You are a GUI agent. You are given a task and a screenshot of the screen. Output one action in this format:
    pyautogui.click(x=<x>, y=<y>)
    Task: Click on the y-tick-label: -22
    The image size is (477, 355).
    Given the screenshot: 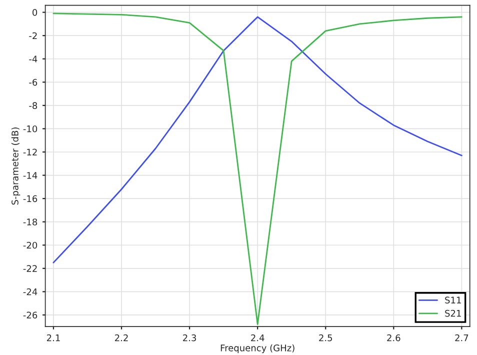 What is the action you would take?
    pyautogui.click(x=30, y=268)
    